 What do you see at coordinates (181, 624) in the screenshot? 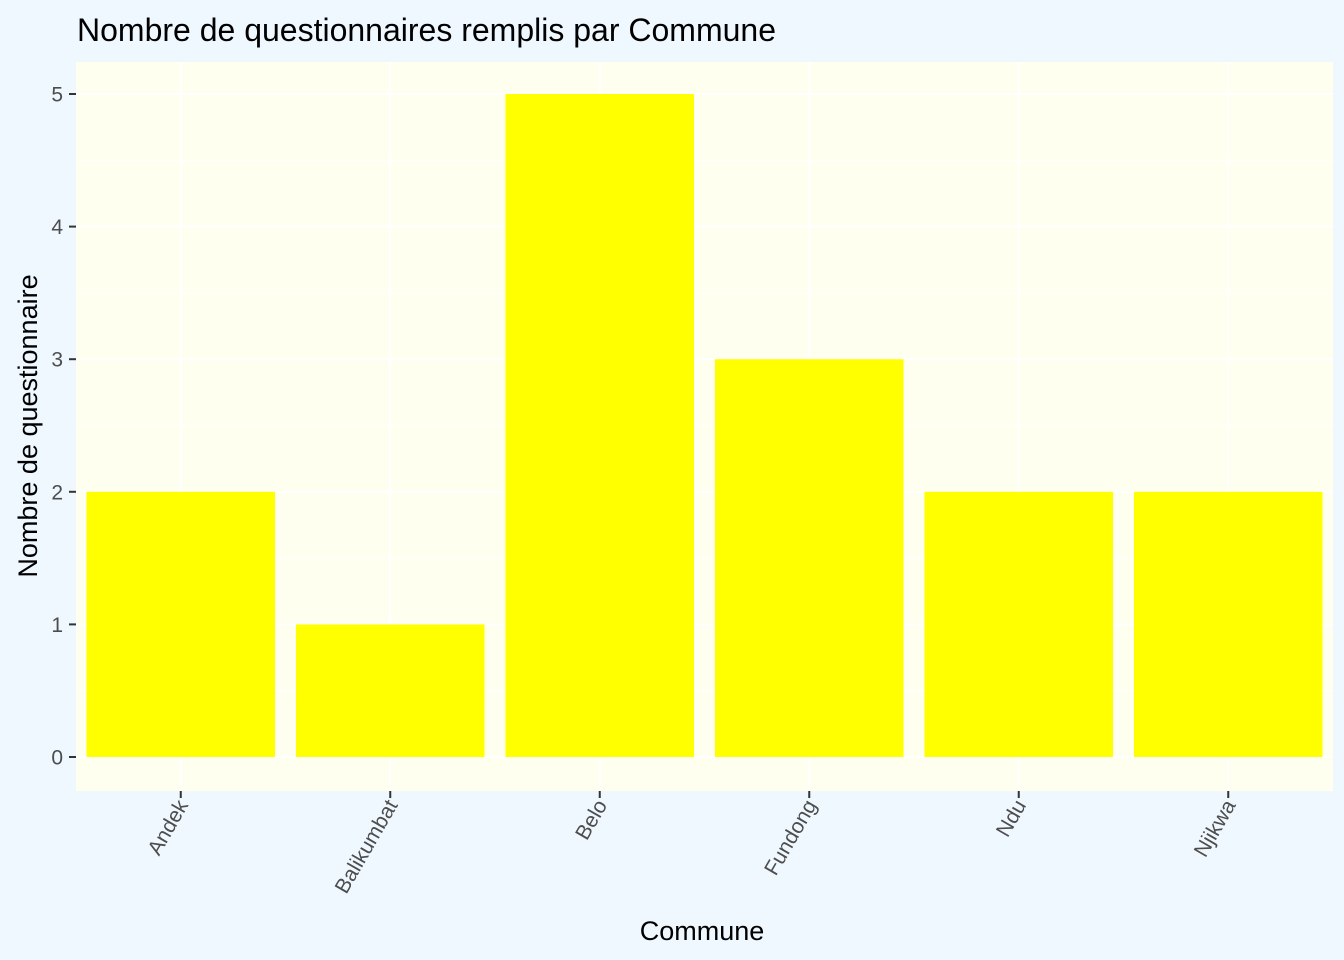
I see `bar-andek` at bounding box center [181, 624].